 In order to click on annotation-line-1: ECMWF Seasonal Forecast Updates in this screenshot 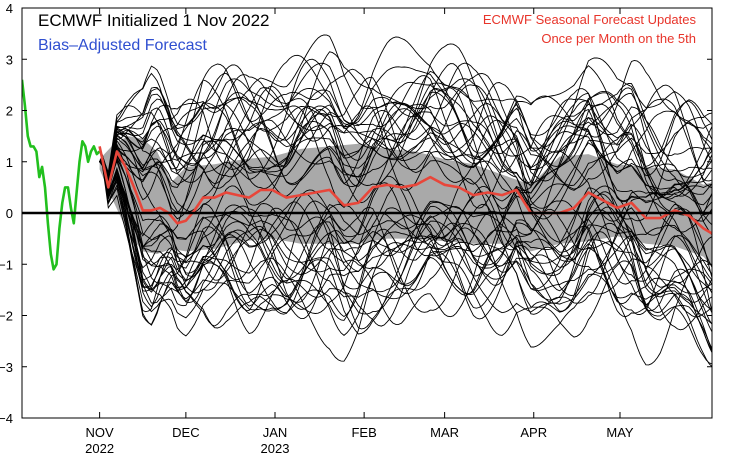, I will do `click(590, 19)`.